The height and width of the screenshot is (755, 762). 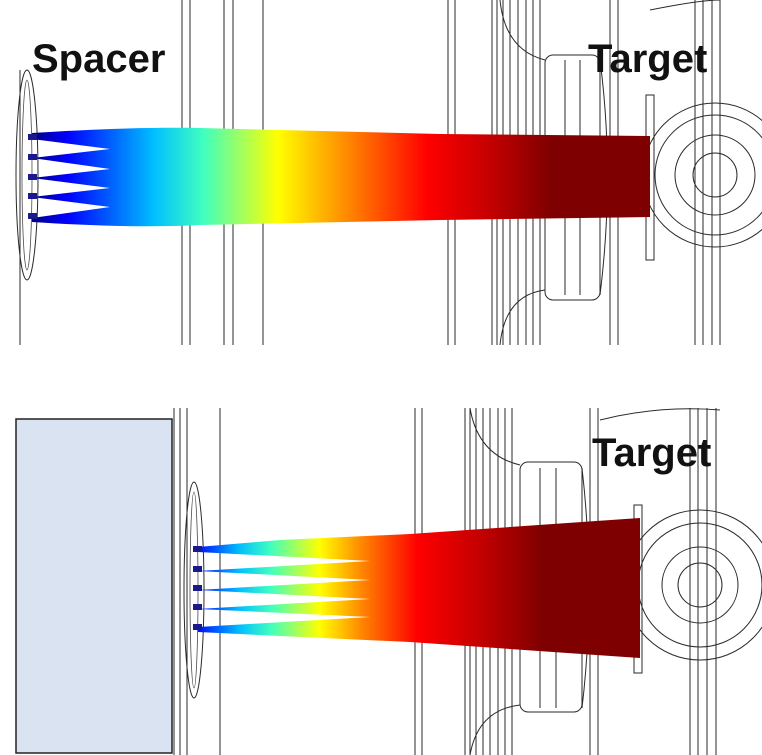 What do you see at coordinates (32, 176) in the screenshot?
I see `top-nozzles` at bounding box center [32, 176].